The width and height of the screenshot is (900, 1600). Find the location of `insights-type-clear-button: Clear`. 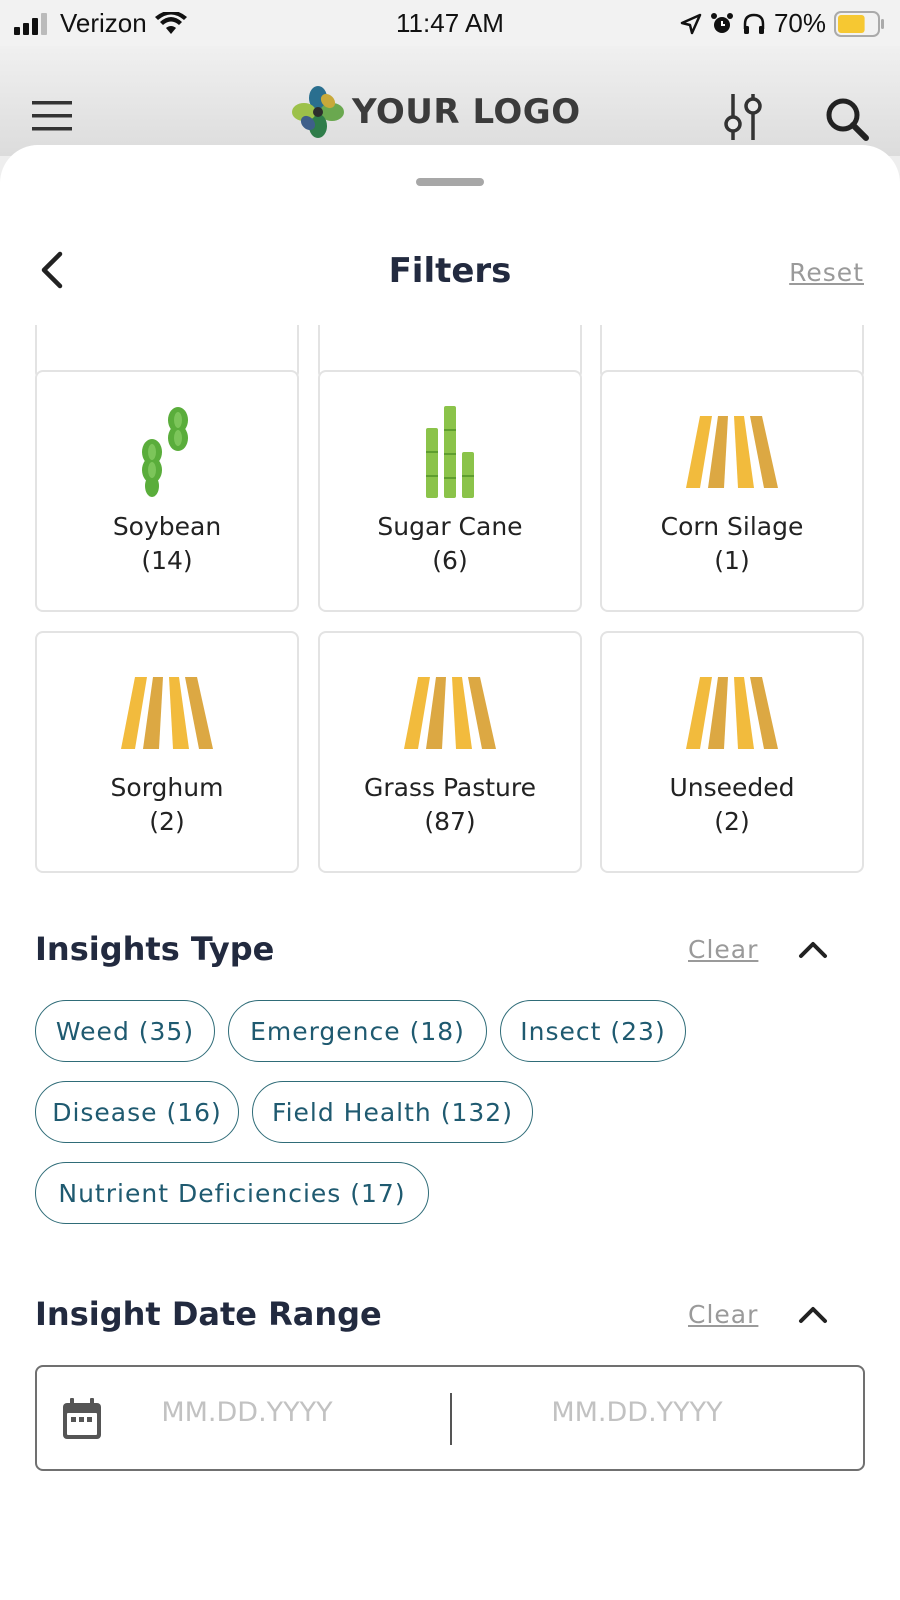

insights-type-clear-button: Clear is located at coordinates (723, 949).